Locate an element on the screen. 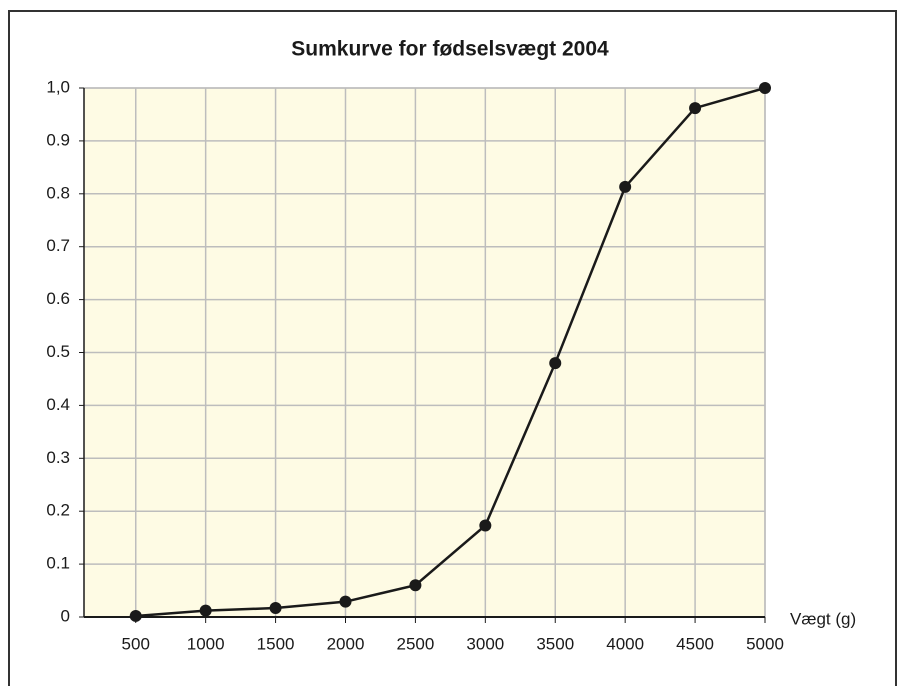  y-tick-label: 0.8 is located at coordinates (58, 192).